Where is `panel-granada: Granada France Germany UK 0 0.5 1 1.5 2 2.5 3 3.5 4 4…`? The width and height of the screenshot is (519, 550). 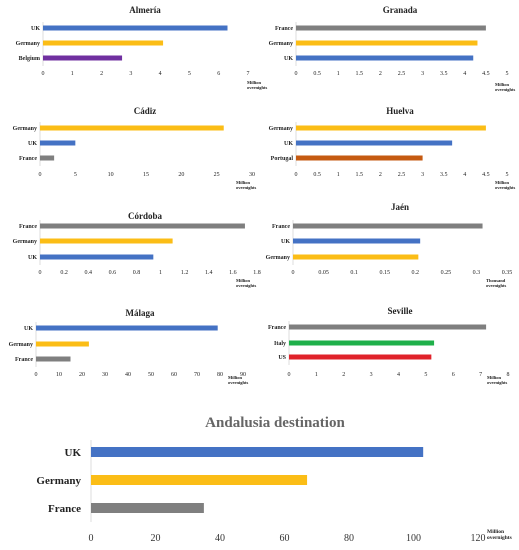
panel-granada: Granada France Germany UK 0 0.5 1 1.5 2 2.5 3 3.5 4 4… is located at coordinates (392, 48).